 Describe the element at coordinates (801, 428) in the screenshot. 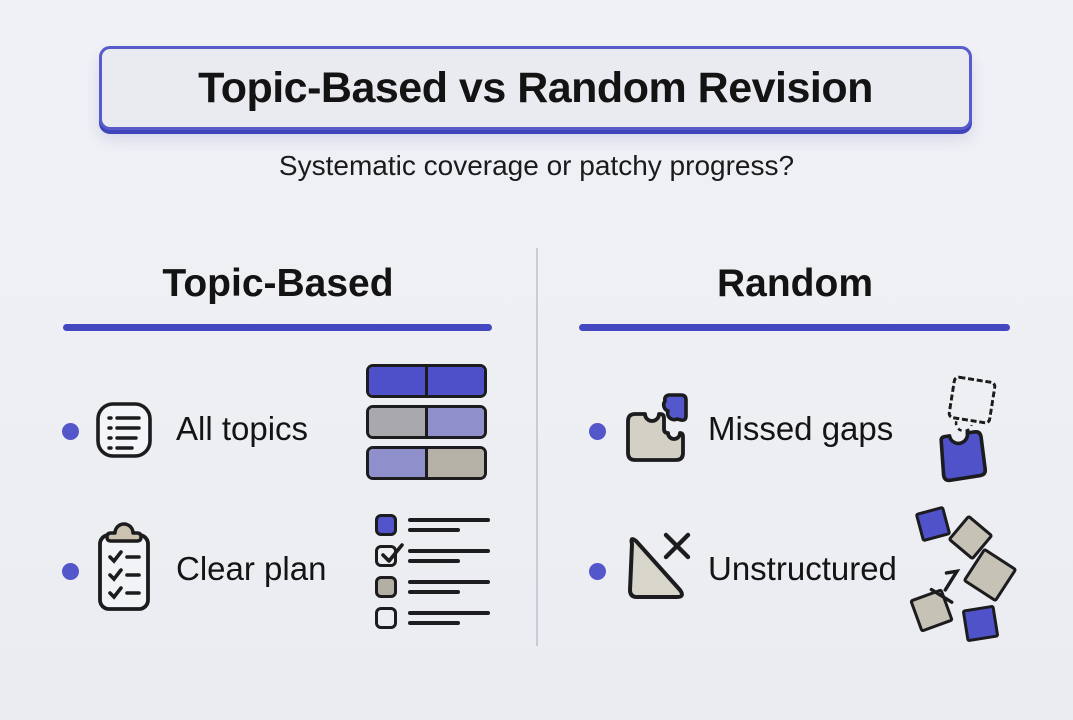

I see `item-label-missed-gaps: Missed gaps` at that location.